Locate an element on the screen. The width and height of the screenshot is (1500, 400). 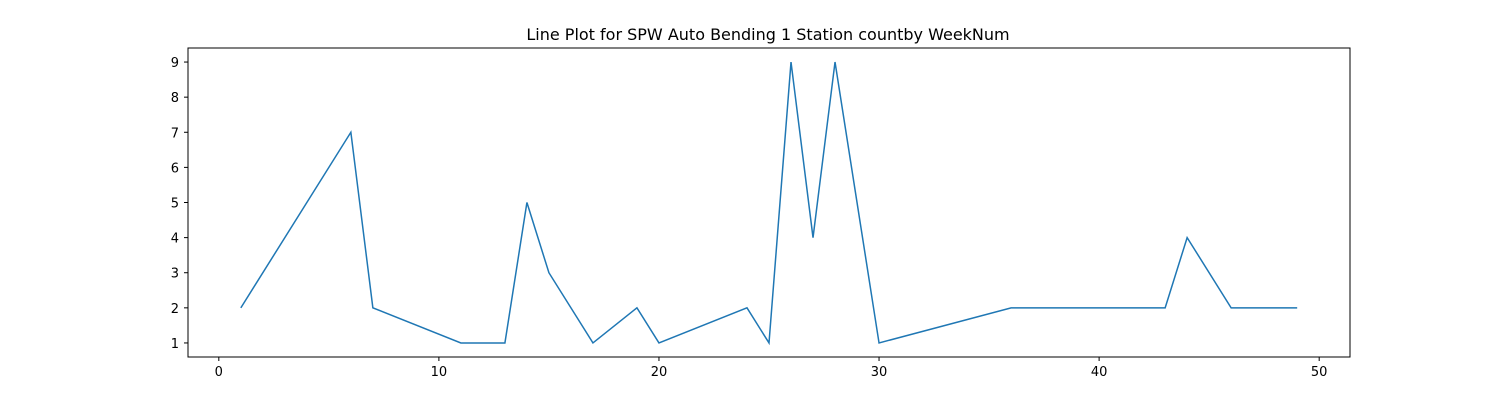
y-tick-label: 3 is located at coordinates (175, 274).